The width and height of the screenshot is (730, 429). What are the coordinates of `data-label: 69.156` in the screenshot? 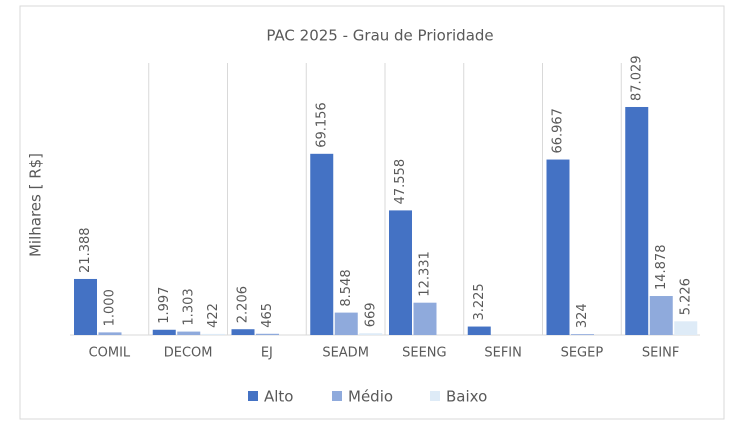 It's located at (321, 125).